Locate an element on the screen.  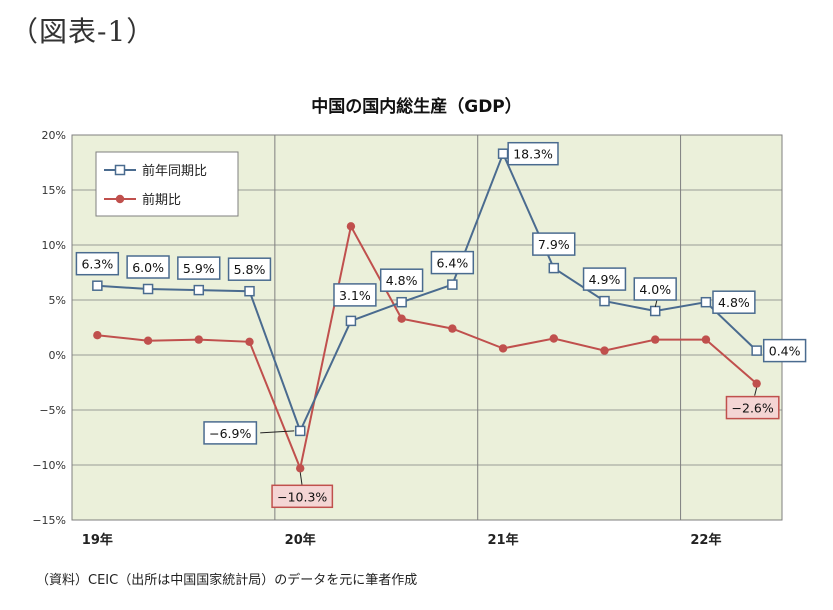
yoy-label-leader is located at coordinates (277, 432).